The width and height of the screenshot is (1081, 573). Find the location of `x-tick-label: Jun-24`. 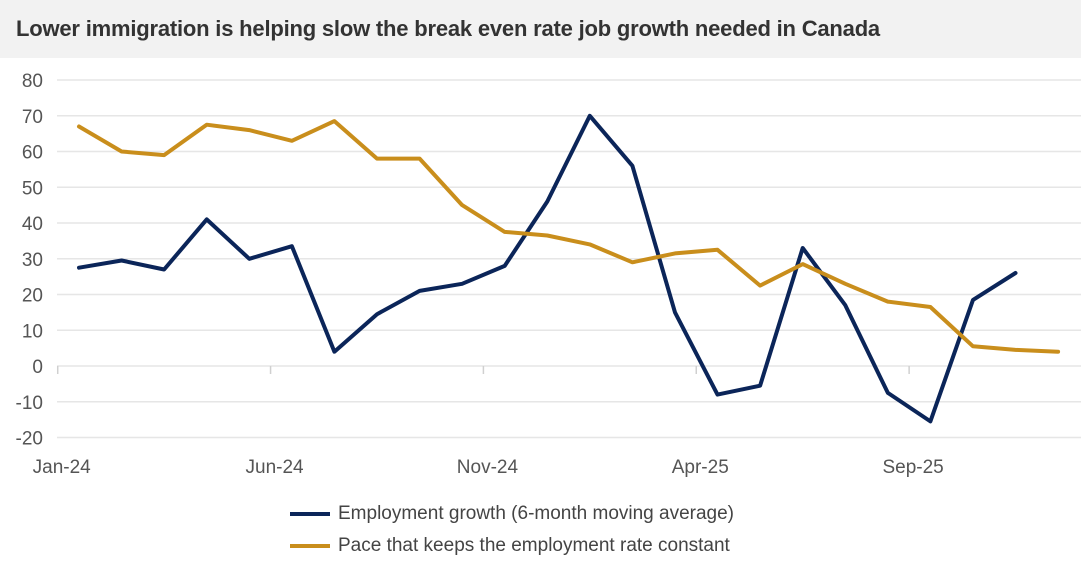

x-tick-label: Jun-24 is located at coordinates (275, 467).